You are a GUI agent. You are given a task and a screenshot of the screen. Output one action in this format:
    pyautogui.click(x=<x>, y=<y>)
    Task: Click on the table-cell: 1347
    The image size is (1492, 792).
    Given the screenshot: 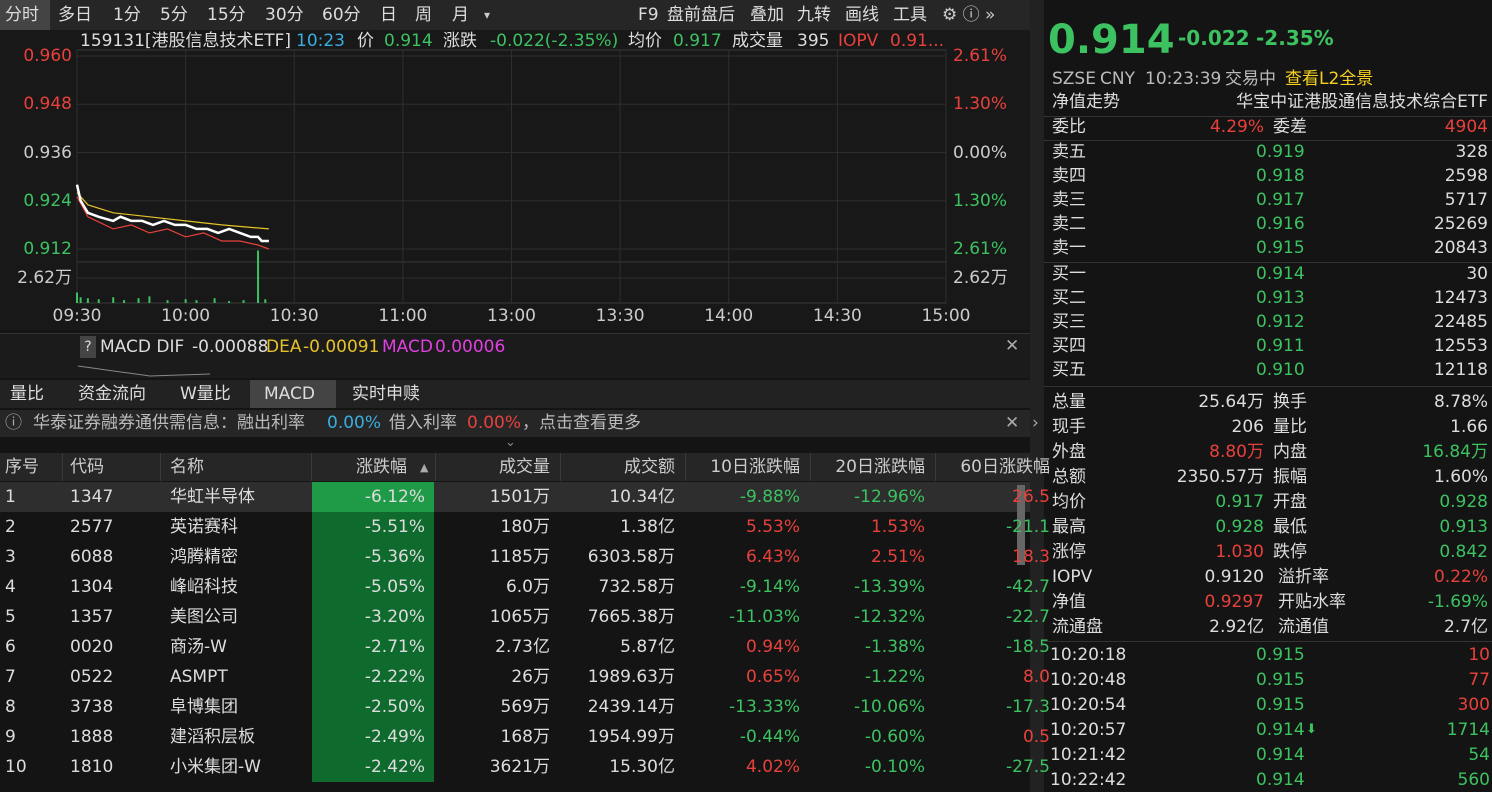 What is the action you would take?
    pyautogui.click(x=92, y=497)
    